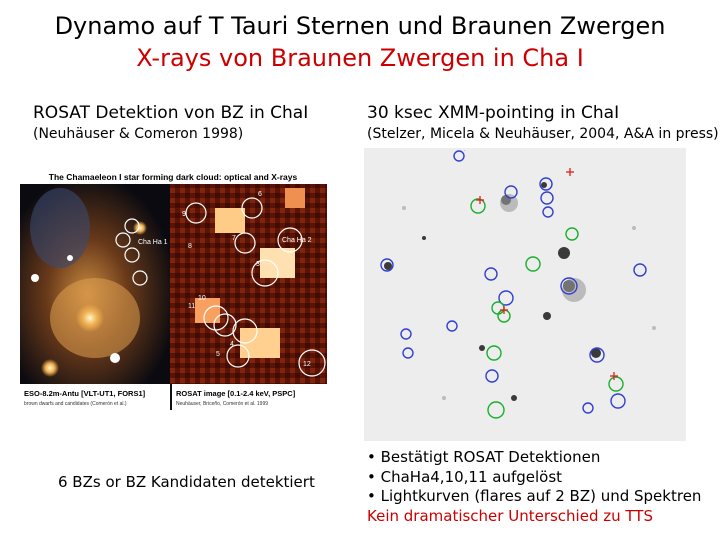 Image resolution: width=720 pixels, height=540 pixels. I want to click on left-note: 6 BZs or BZ Kandidaten detektiert, so click(186, 482).